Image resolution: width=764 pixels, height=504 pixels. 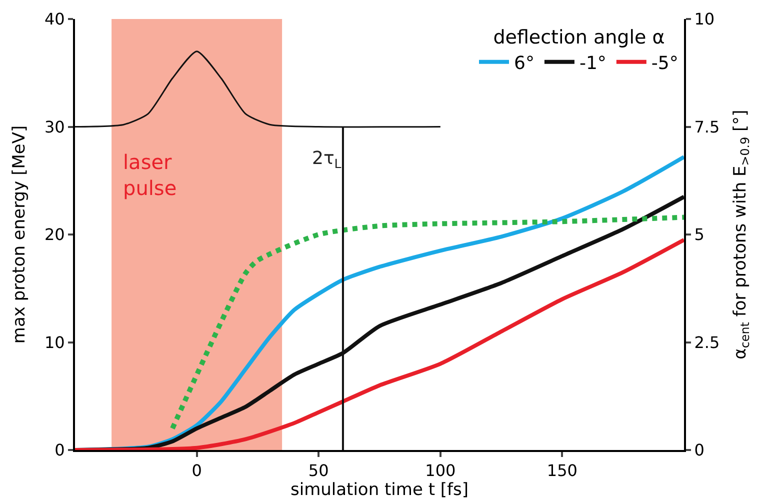 I want to click on y-tick-label: 20, so click(x=54, y=234).